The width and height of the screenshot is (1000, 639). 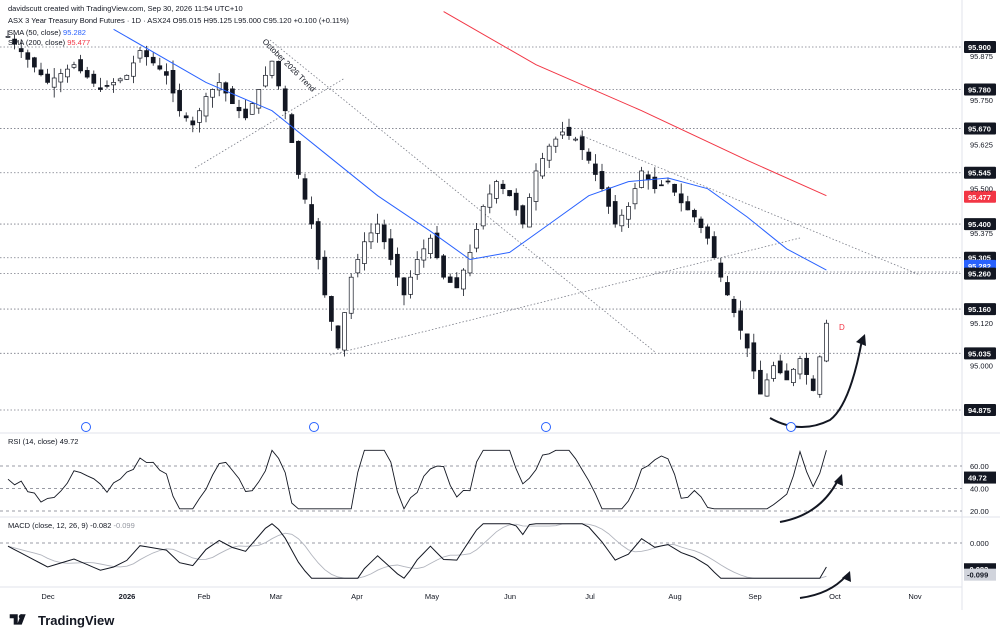 I want to click on x-tick-label: Sep, so click(x=754, y=596).